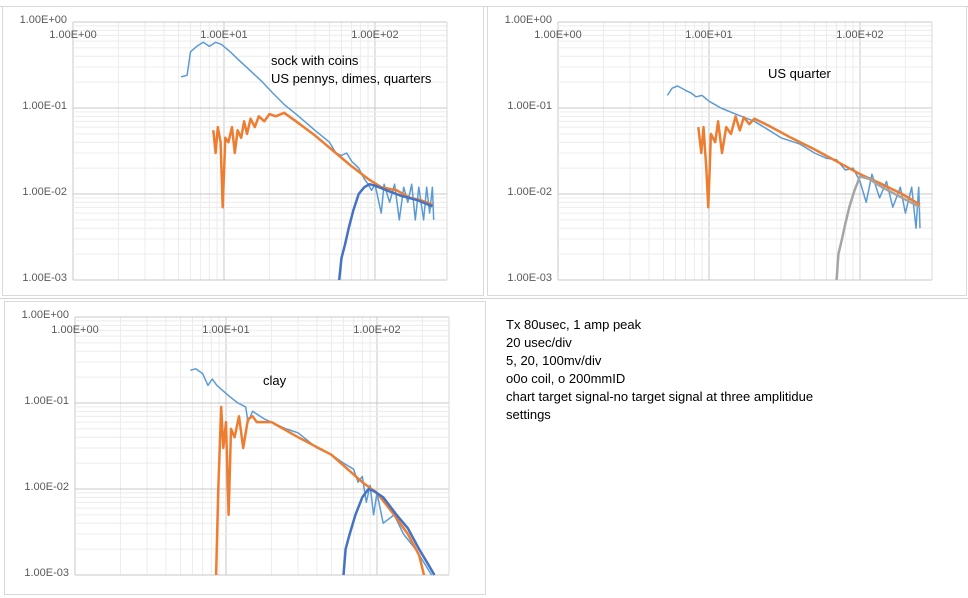  What do you see at coordinates (528, 414) in the screenshot?
I see `note-line: settings` at bounding box center [528, 414].